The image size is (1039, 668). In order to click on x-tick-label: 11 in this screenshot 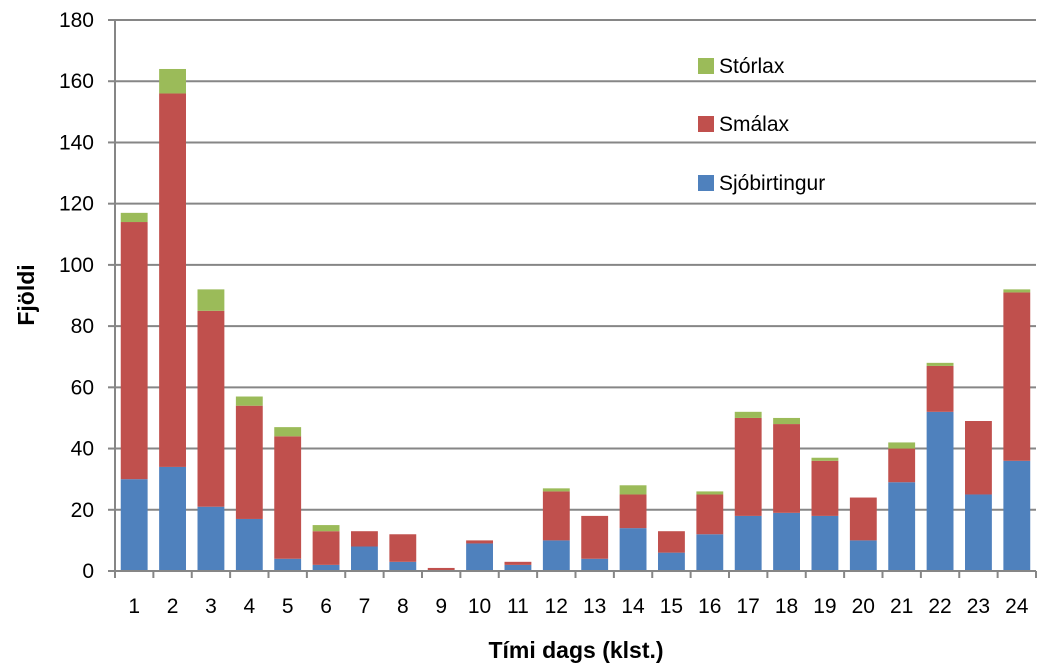, I will do `click(518, 606)`.